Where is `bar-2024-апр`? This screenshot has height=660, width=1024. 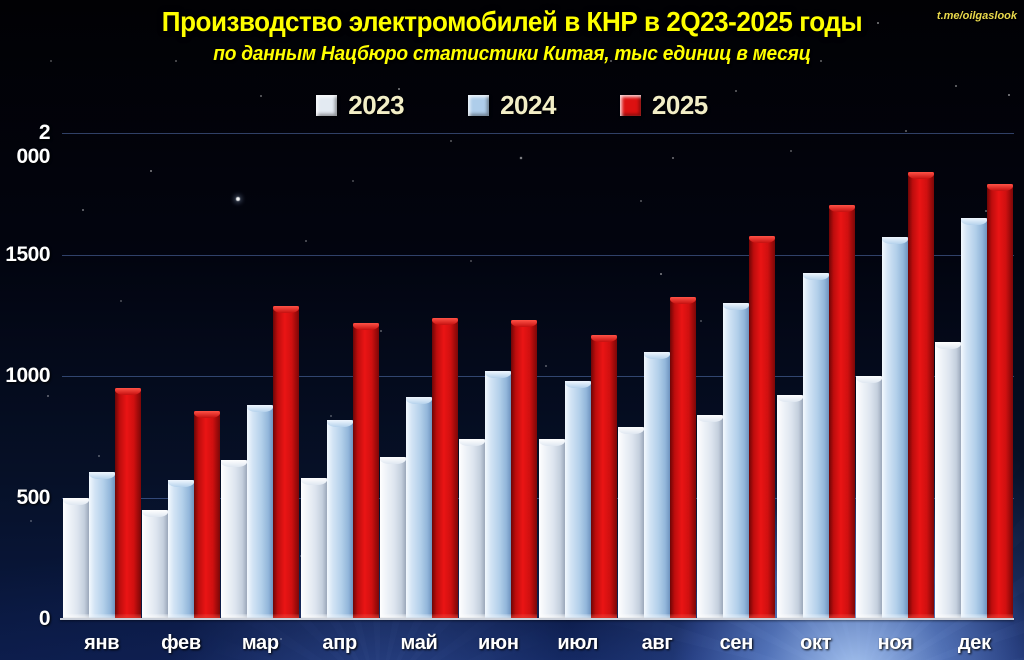
bar-2024-апр is located at coordinates (339, 519).